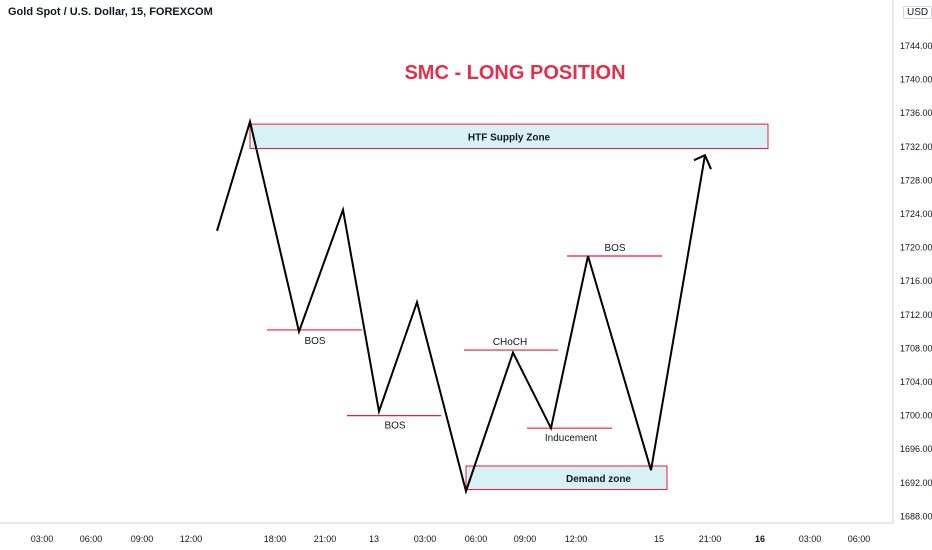  Describe the element at coordinates (916, 180) in the screenshot. I see `price-tick-label: 1728.00` at that location.